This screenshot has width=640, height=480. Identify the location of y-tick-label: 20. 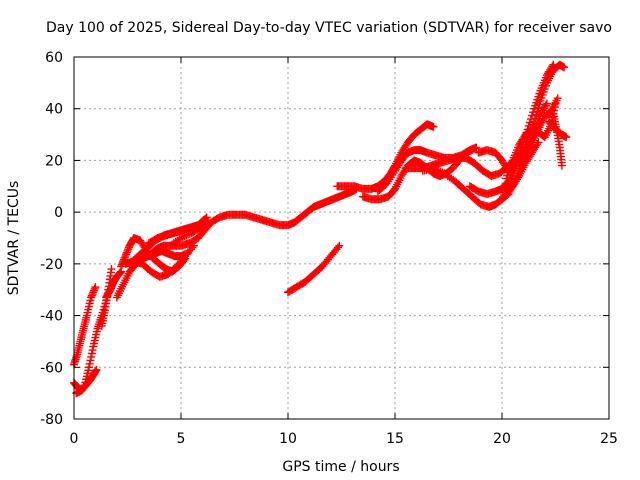
(54, 161).